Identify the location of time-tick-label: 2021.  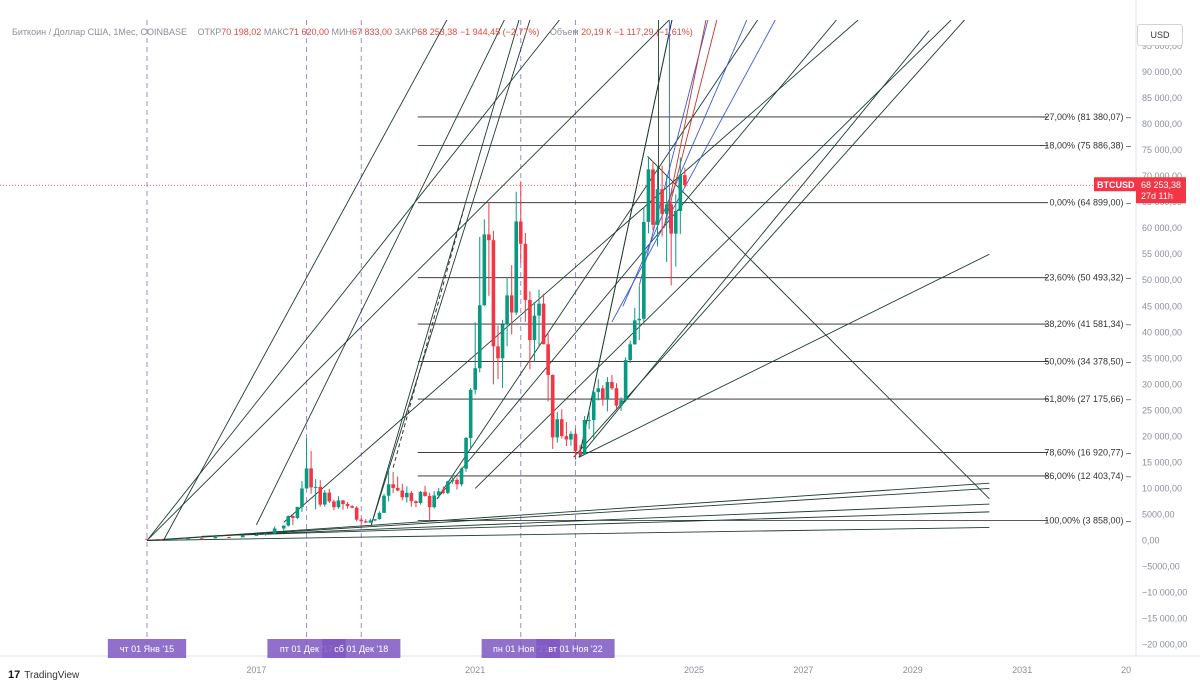
(475, 670).